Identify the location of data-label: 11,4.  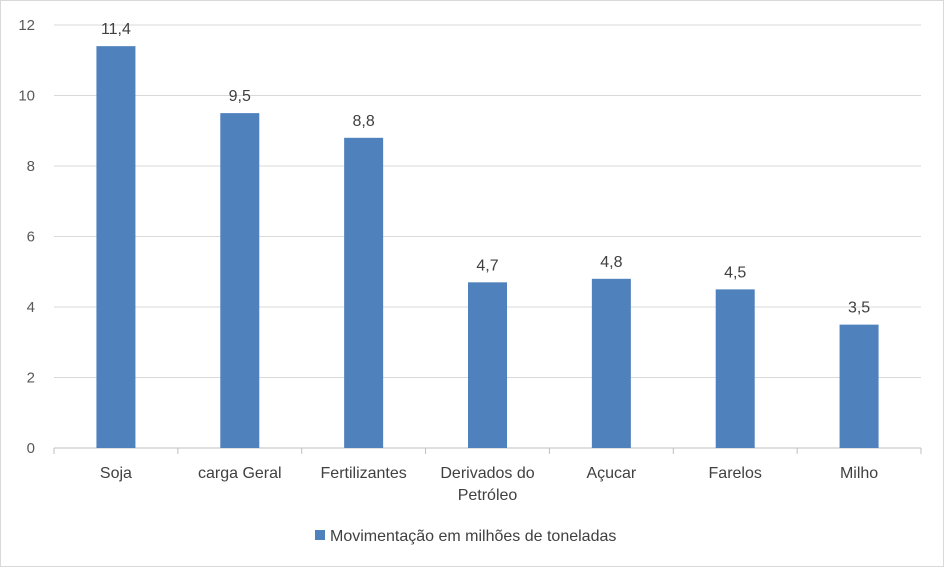
(116, 29).